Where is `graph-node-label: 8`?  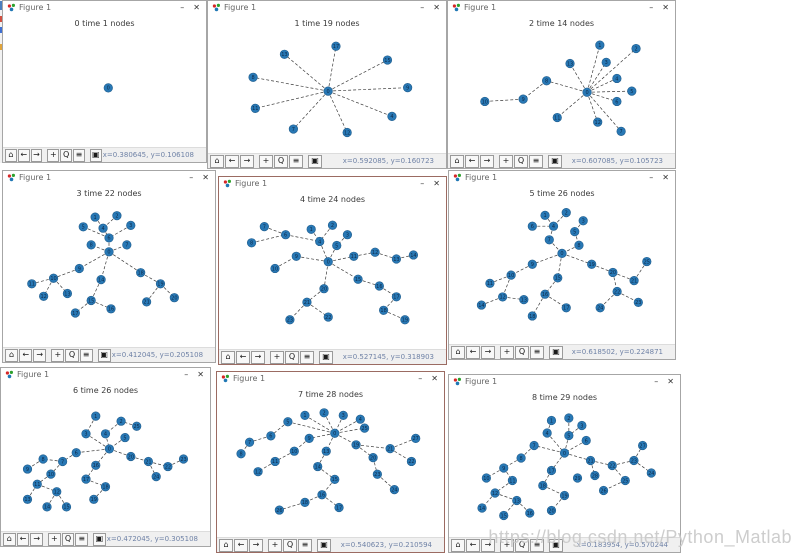
graph-node-label: 8 is located at coordinates (546, 82).